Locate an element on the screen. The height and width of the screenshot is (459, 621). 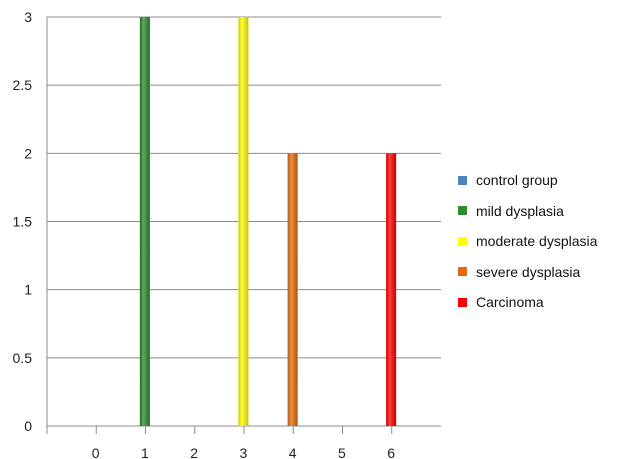
x-tick-label: 4 is located at coordinates (293, 452).